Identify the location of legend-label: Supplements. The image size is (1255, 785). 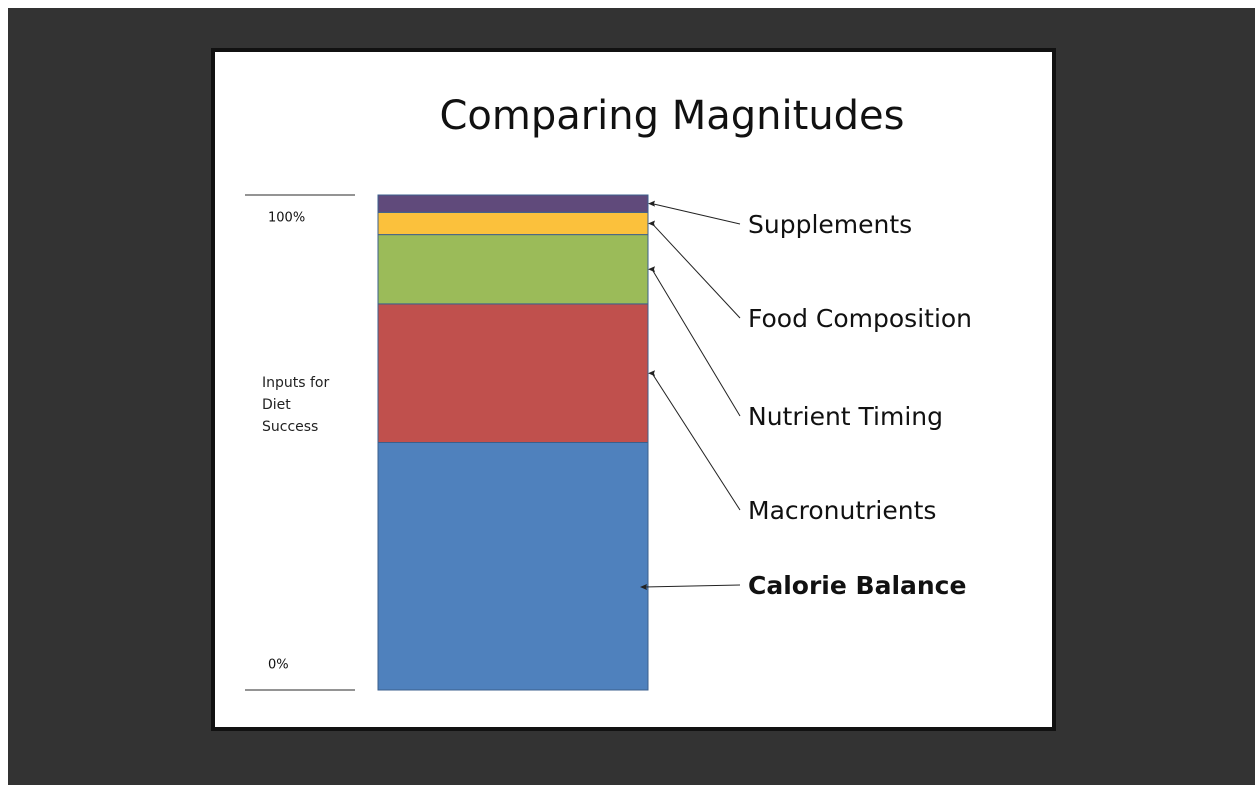
(830, 224).